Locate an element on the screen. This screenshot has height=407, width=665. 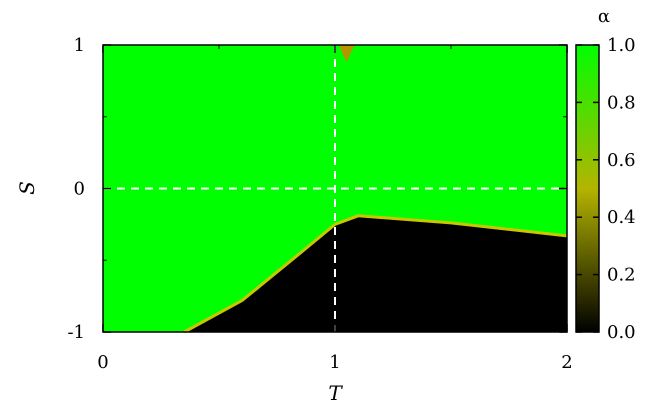
colorbar-label: α is located at coordinates (604, 16).